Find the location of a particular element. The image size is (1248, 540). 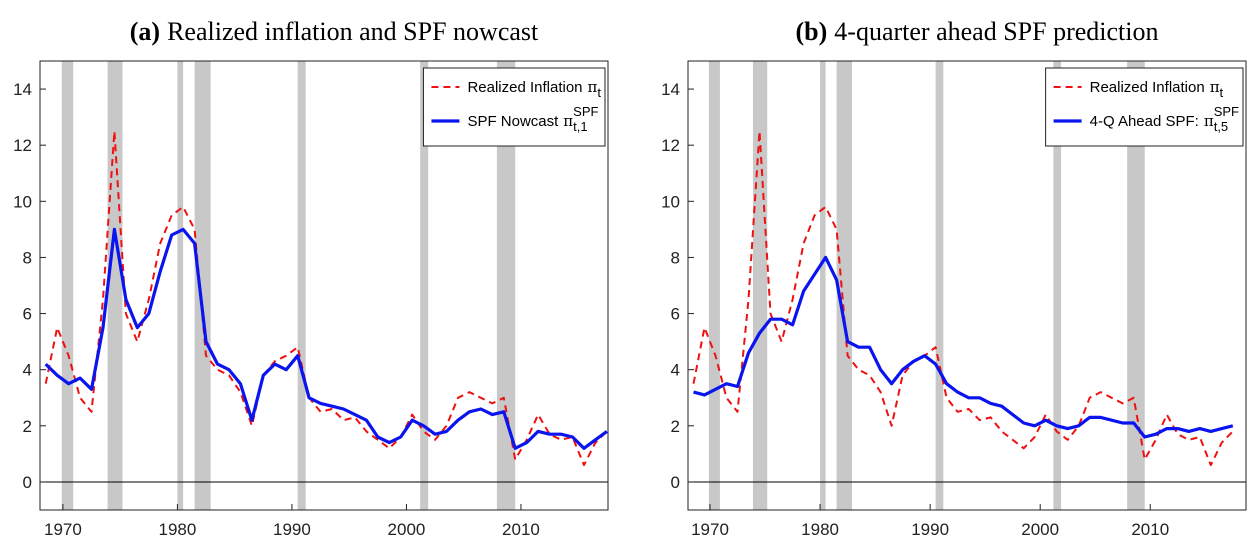

chart-title: (a) Realized inflation and SPF nowcast is located at coordinates (334, 31).